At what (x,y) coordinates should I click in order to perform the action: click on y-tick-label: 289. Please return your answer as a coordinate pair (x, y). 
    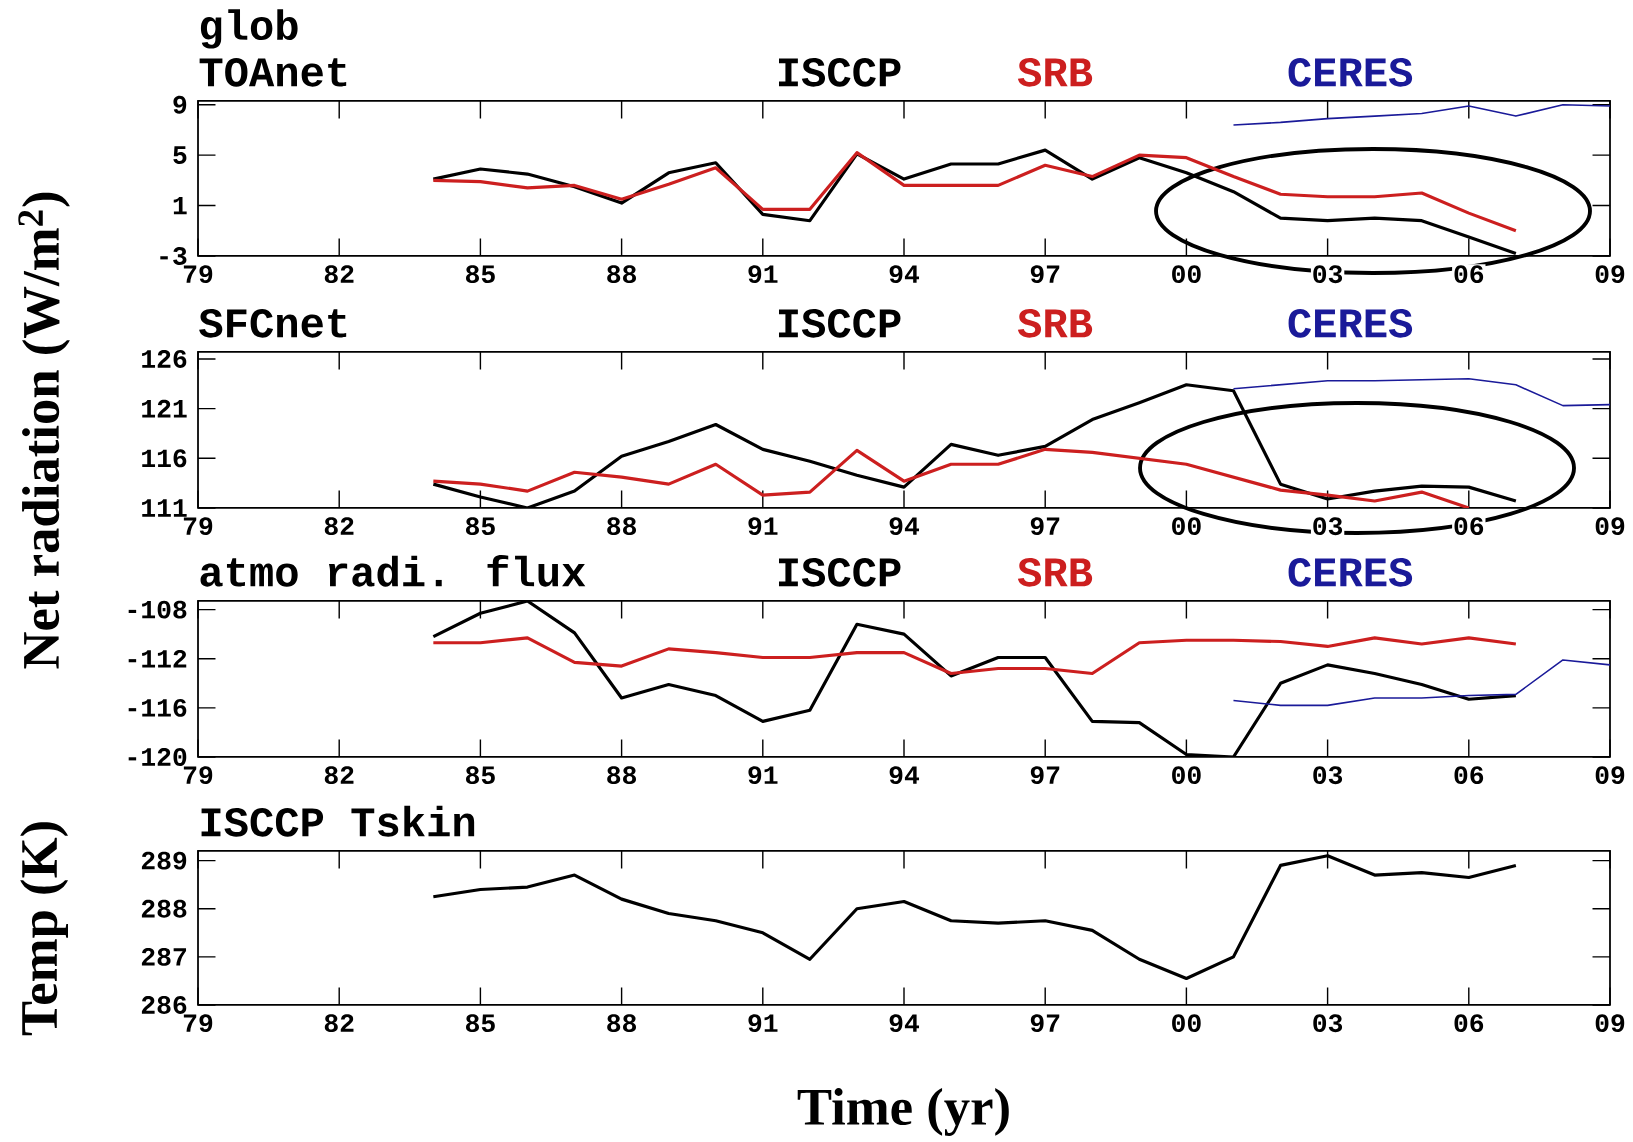
    Looking at the image, I should click on (164, 860).